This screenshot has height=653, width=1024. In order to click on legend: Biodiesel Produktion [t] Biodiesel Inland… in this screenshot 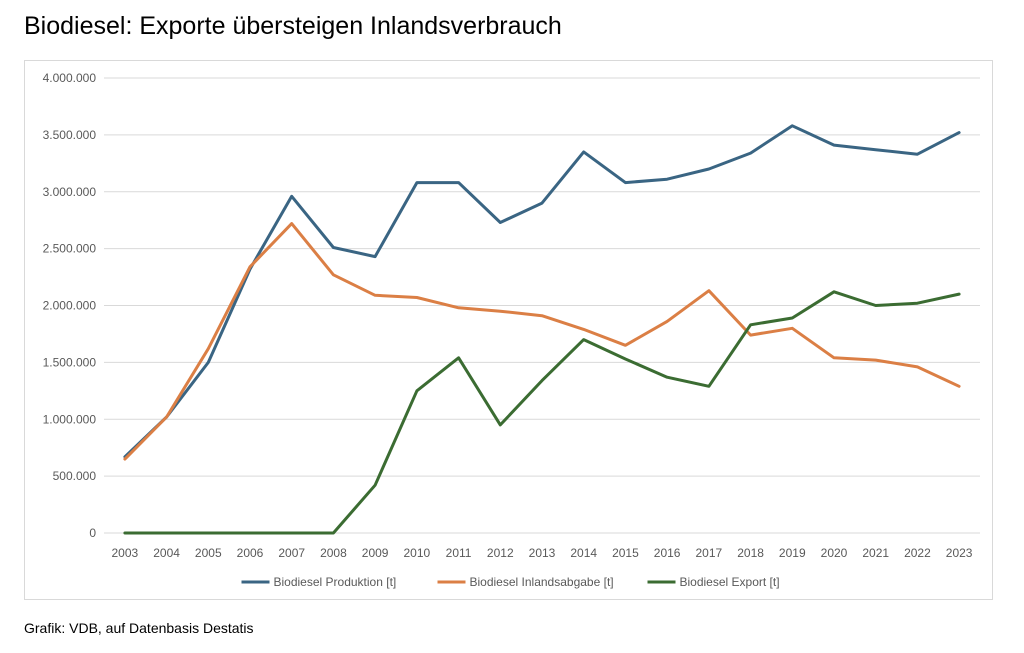, I will do `click(510, 582)`.